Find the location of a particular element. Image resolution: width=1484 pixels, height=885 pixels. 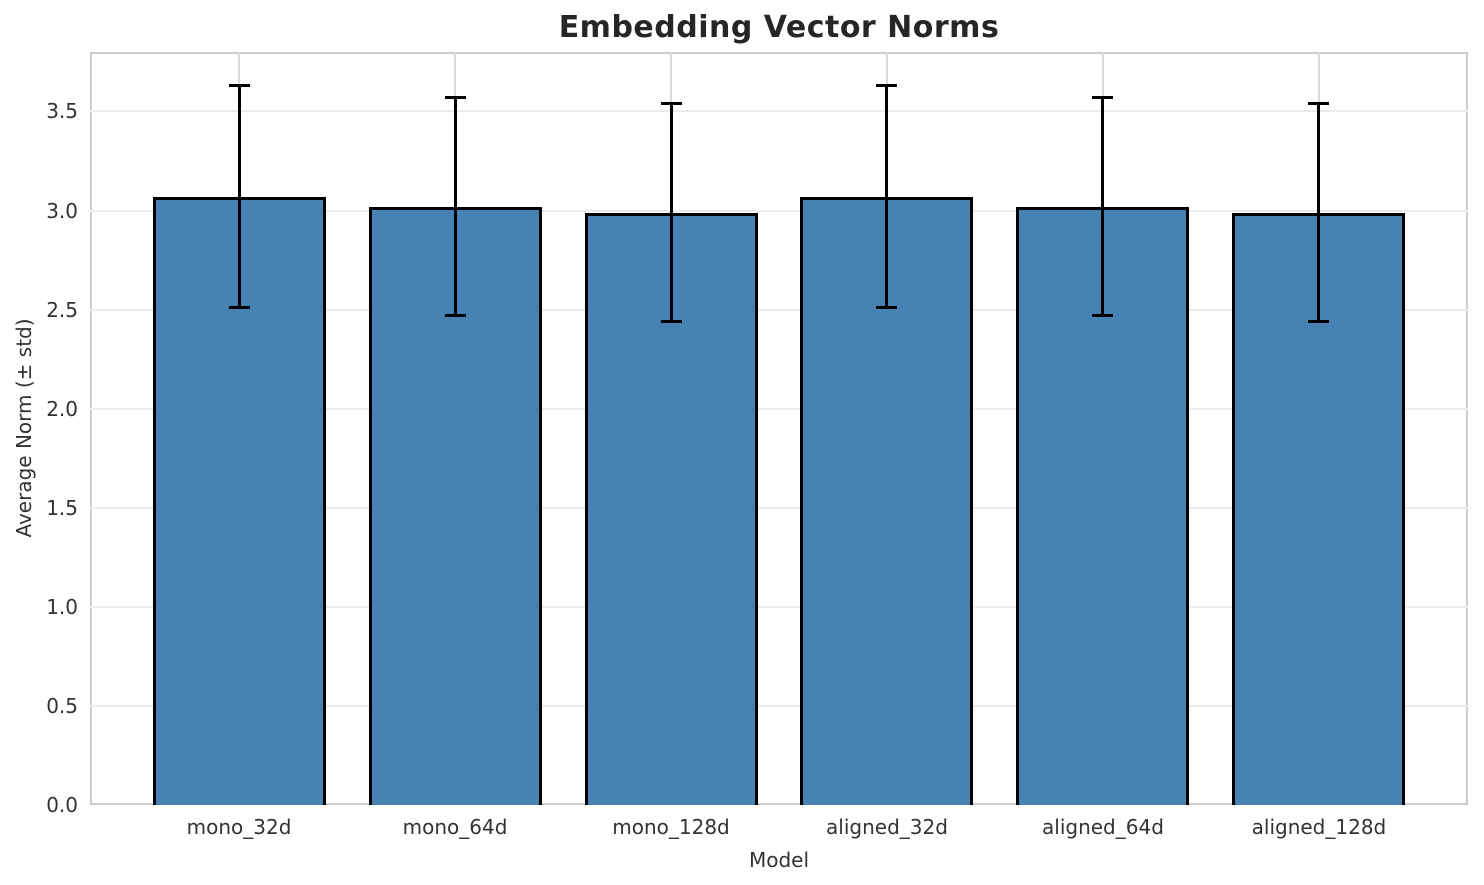

x-axis-label: Model is located at coordinates (779, 860).